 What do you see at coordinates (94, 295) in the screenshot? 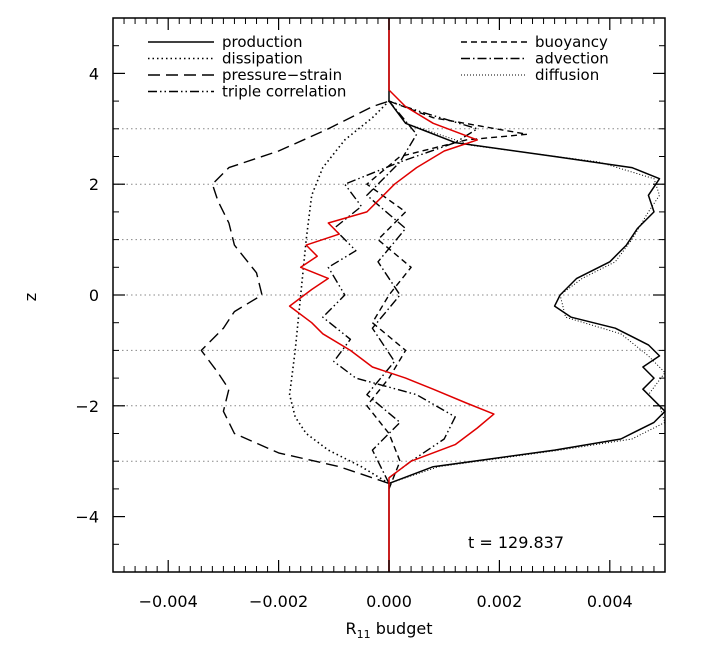
I see `y-tick-label: 0` at bounding box center [94, 295].